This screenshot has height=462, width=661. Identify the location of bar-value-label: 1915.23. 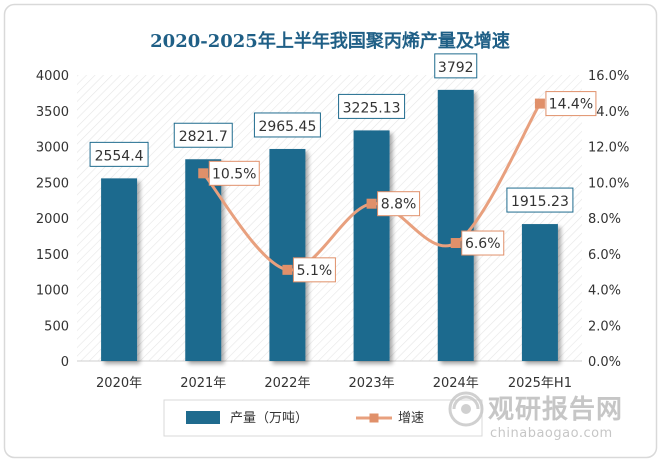
(540, 202).